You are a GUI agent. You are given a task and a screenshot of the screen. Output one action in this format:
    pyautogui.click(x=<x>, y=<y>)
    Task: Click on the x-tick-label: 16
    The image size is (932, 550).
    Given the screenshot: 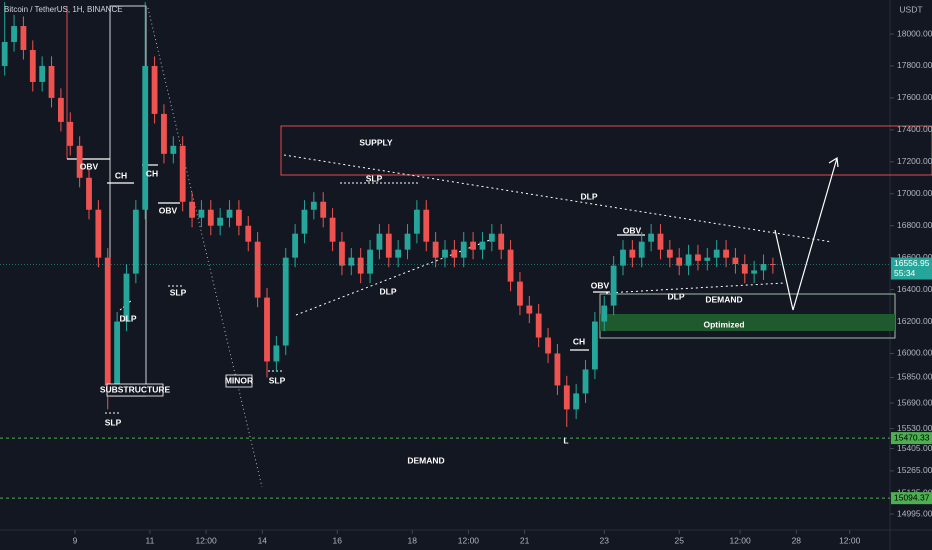 What is the action you would take?
    pyautogui.click(x=338, y=540)
    